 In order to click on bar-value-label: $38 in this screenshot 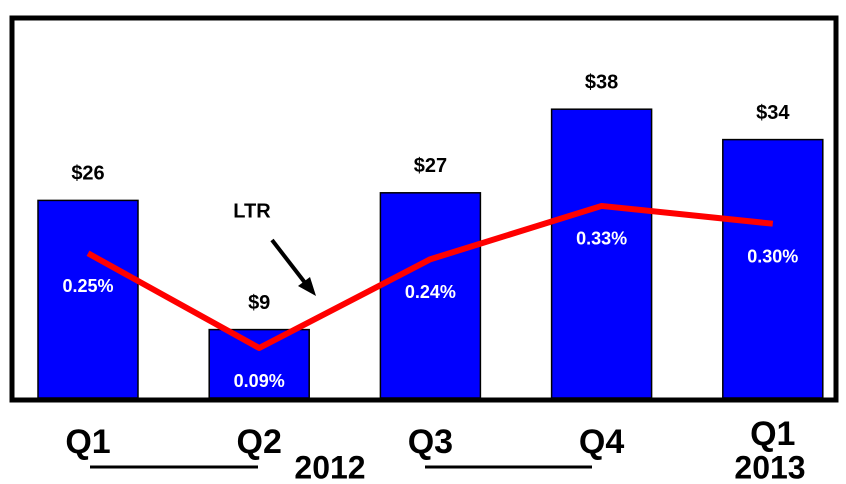, I will do `click(601, 82)`.